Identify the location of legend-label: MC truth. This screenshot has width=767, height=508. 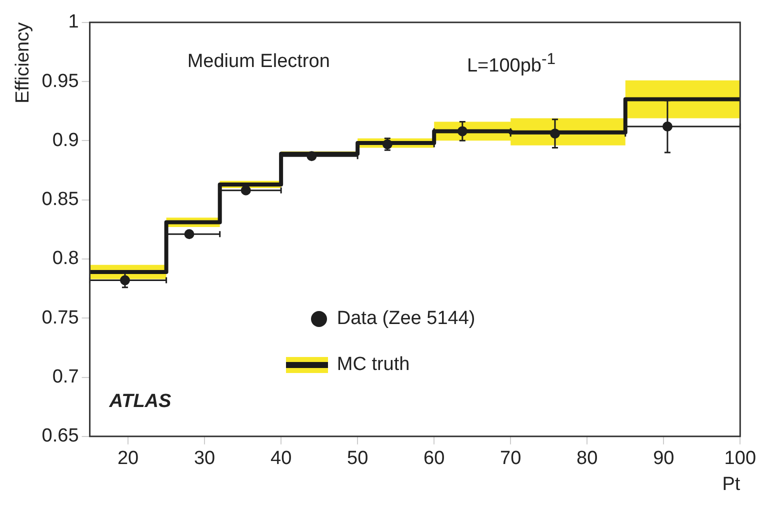
(373, 365).